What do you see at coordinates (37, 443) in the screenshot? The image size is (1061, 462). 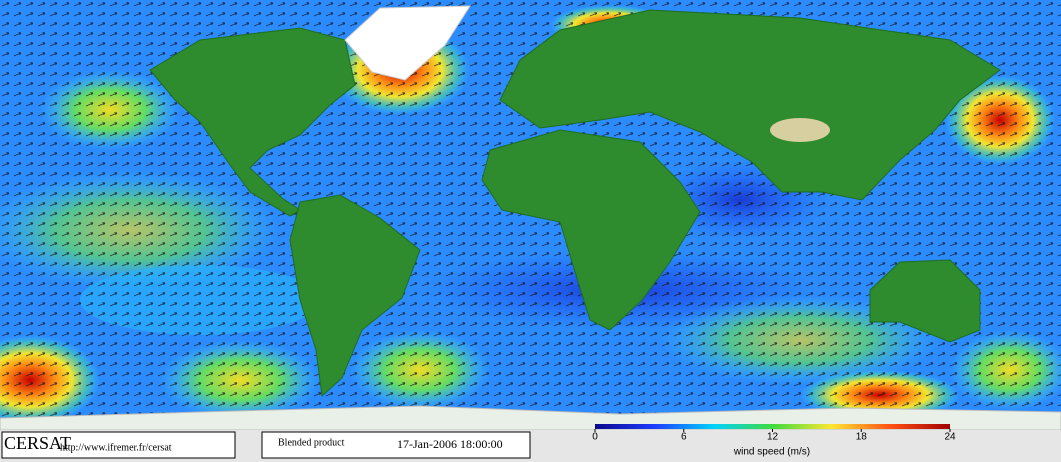 I see `logo: CERSAT` at bounding box center [37, 443].